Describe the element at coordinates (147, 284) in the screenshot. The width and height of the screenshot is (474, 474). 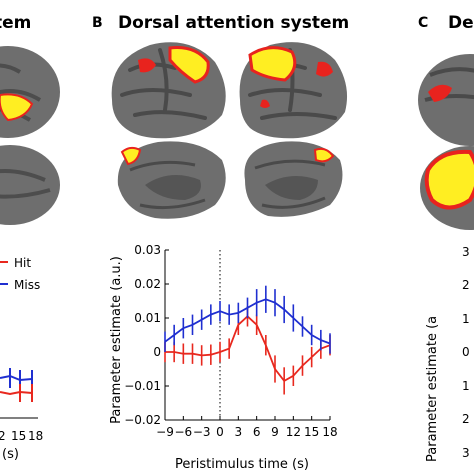
I see `y-tick-label: 0.02` at that location.